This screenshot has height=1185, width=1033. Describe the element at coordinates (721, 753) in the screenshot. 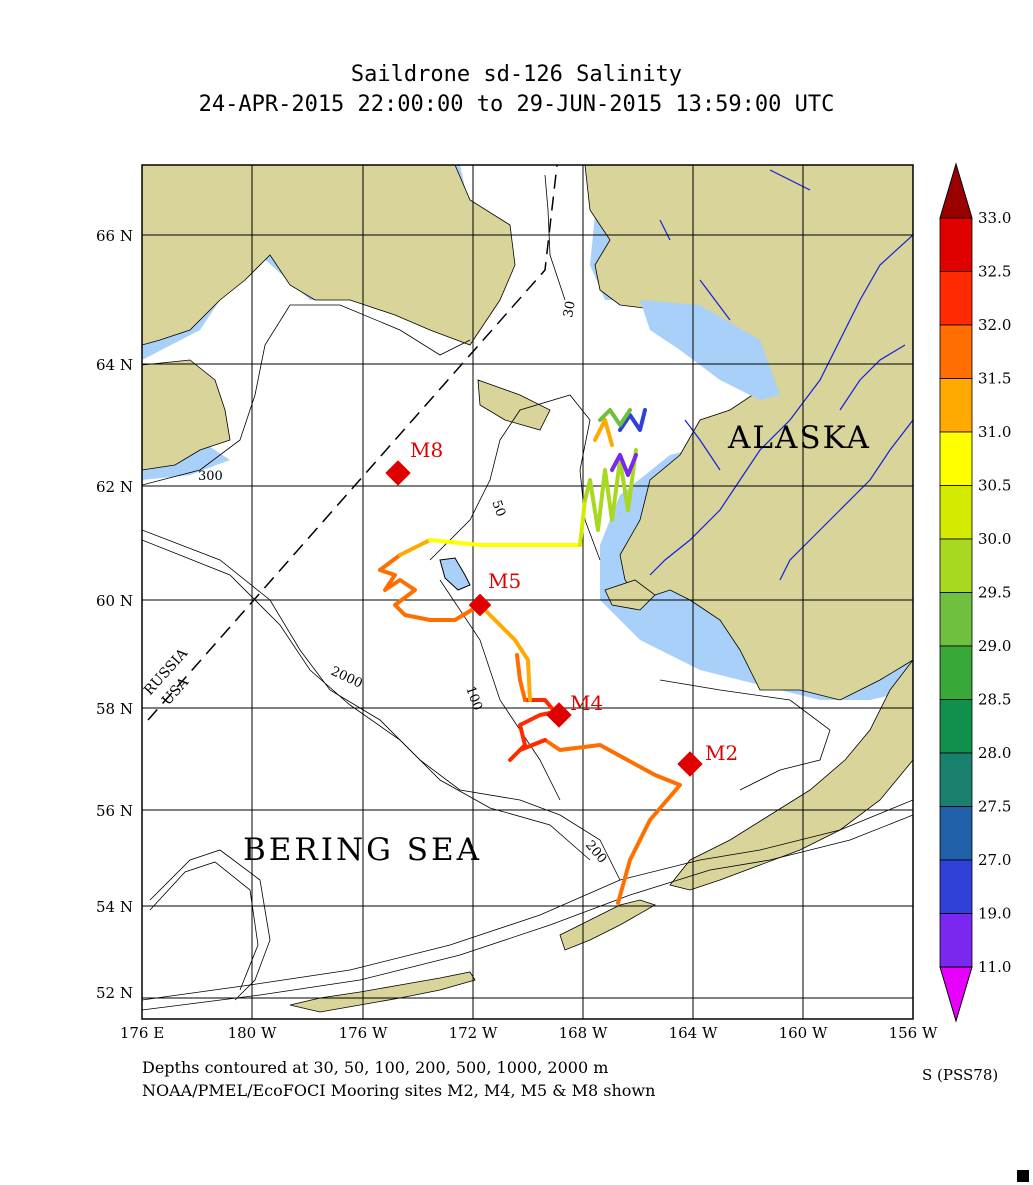

I see `mooring-label-m2: M2` at that location.